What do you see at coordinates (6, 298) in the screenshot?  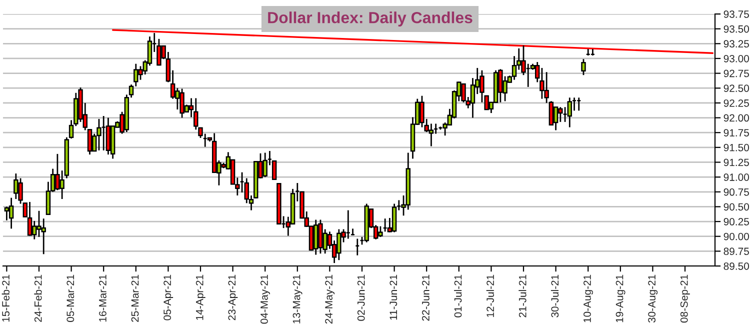 I see `x-tick-label: 15-Feb-21` at bounding box center [6, 298].